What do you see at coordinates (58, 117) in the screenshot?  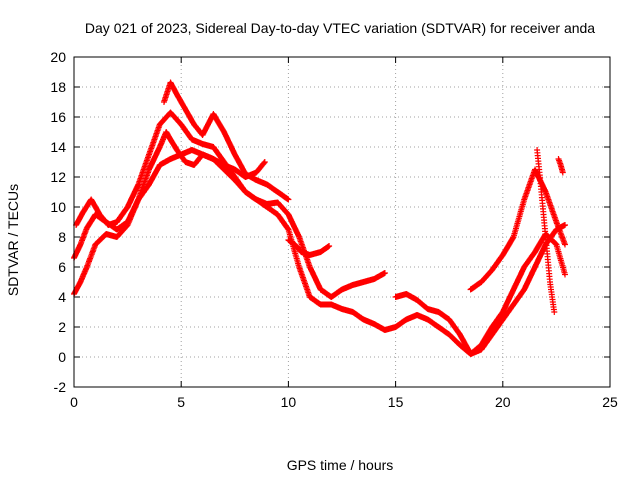 I see `y-tick-label: 16` at bounding box center [58, 117].